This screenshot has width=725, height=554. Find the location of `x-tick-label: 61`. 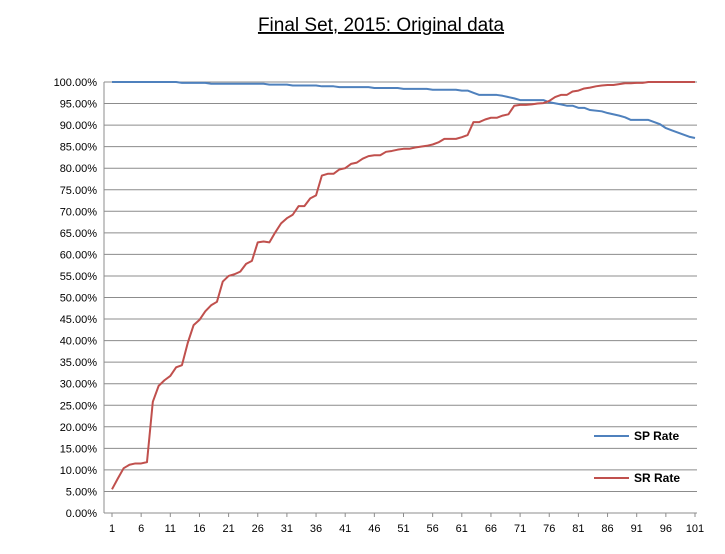

x-tick-label: 61 is located at coordinates (462, 529).